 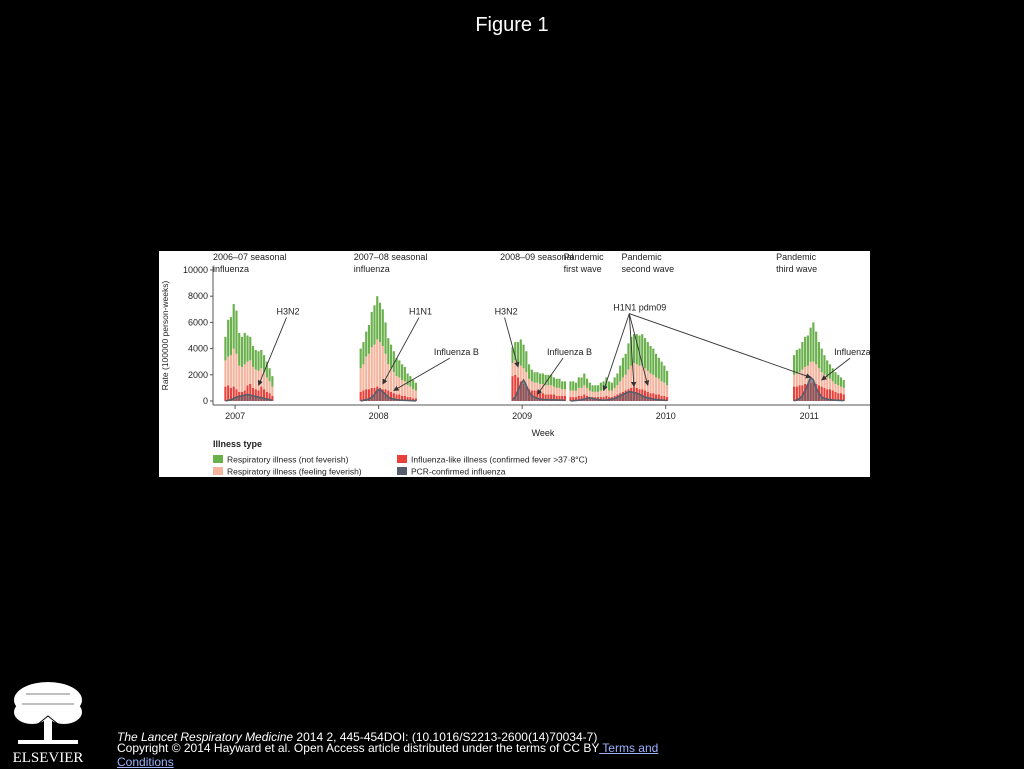 I want to click on x-tick-label: 2009, so click(x=522, y=416).